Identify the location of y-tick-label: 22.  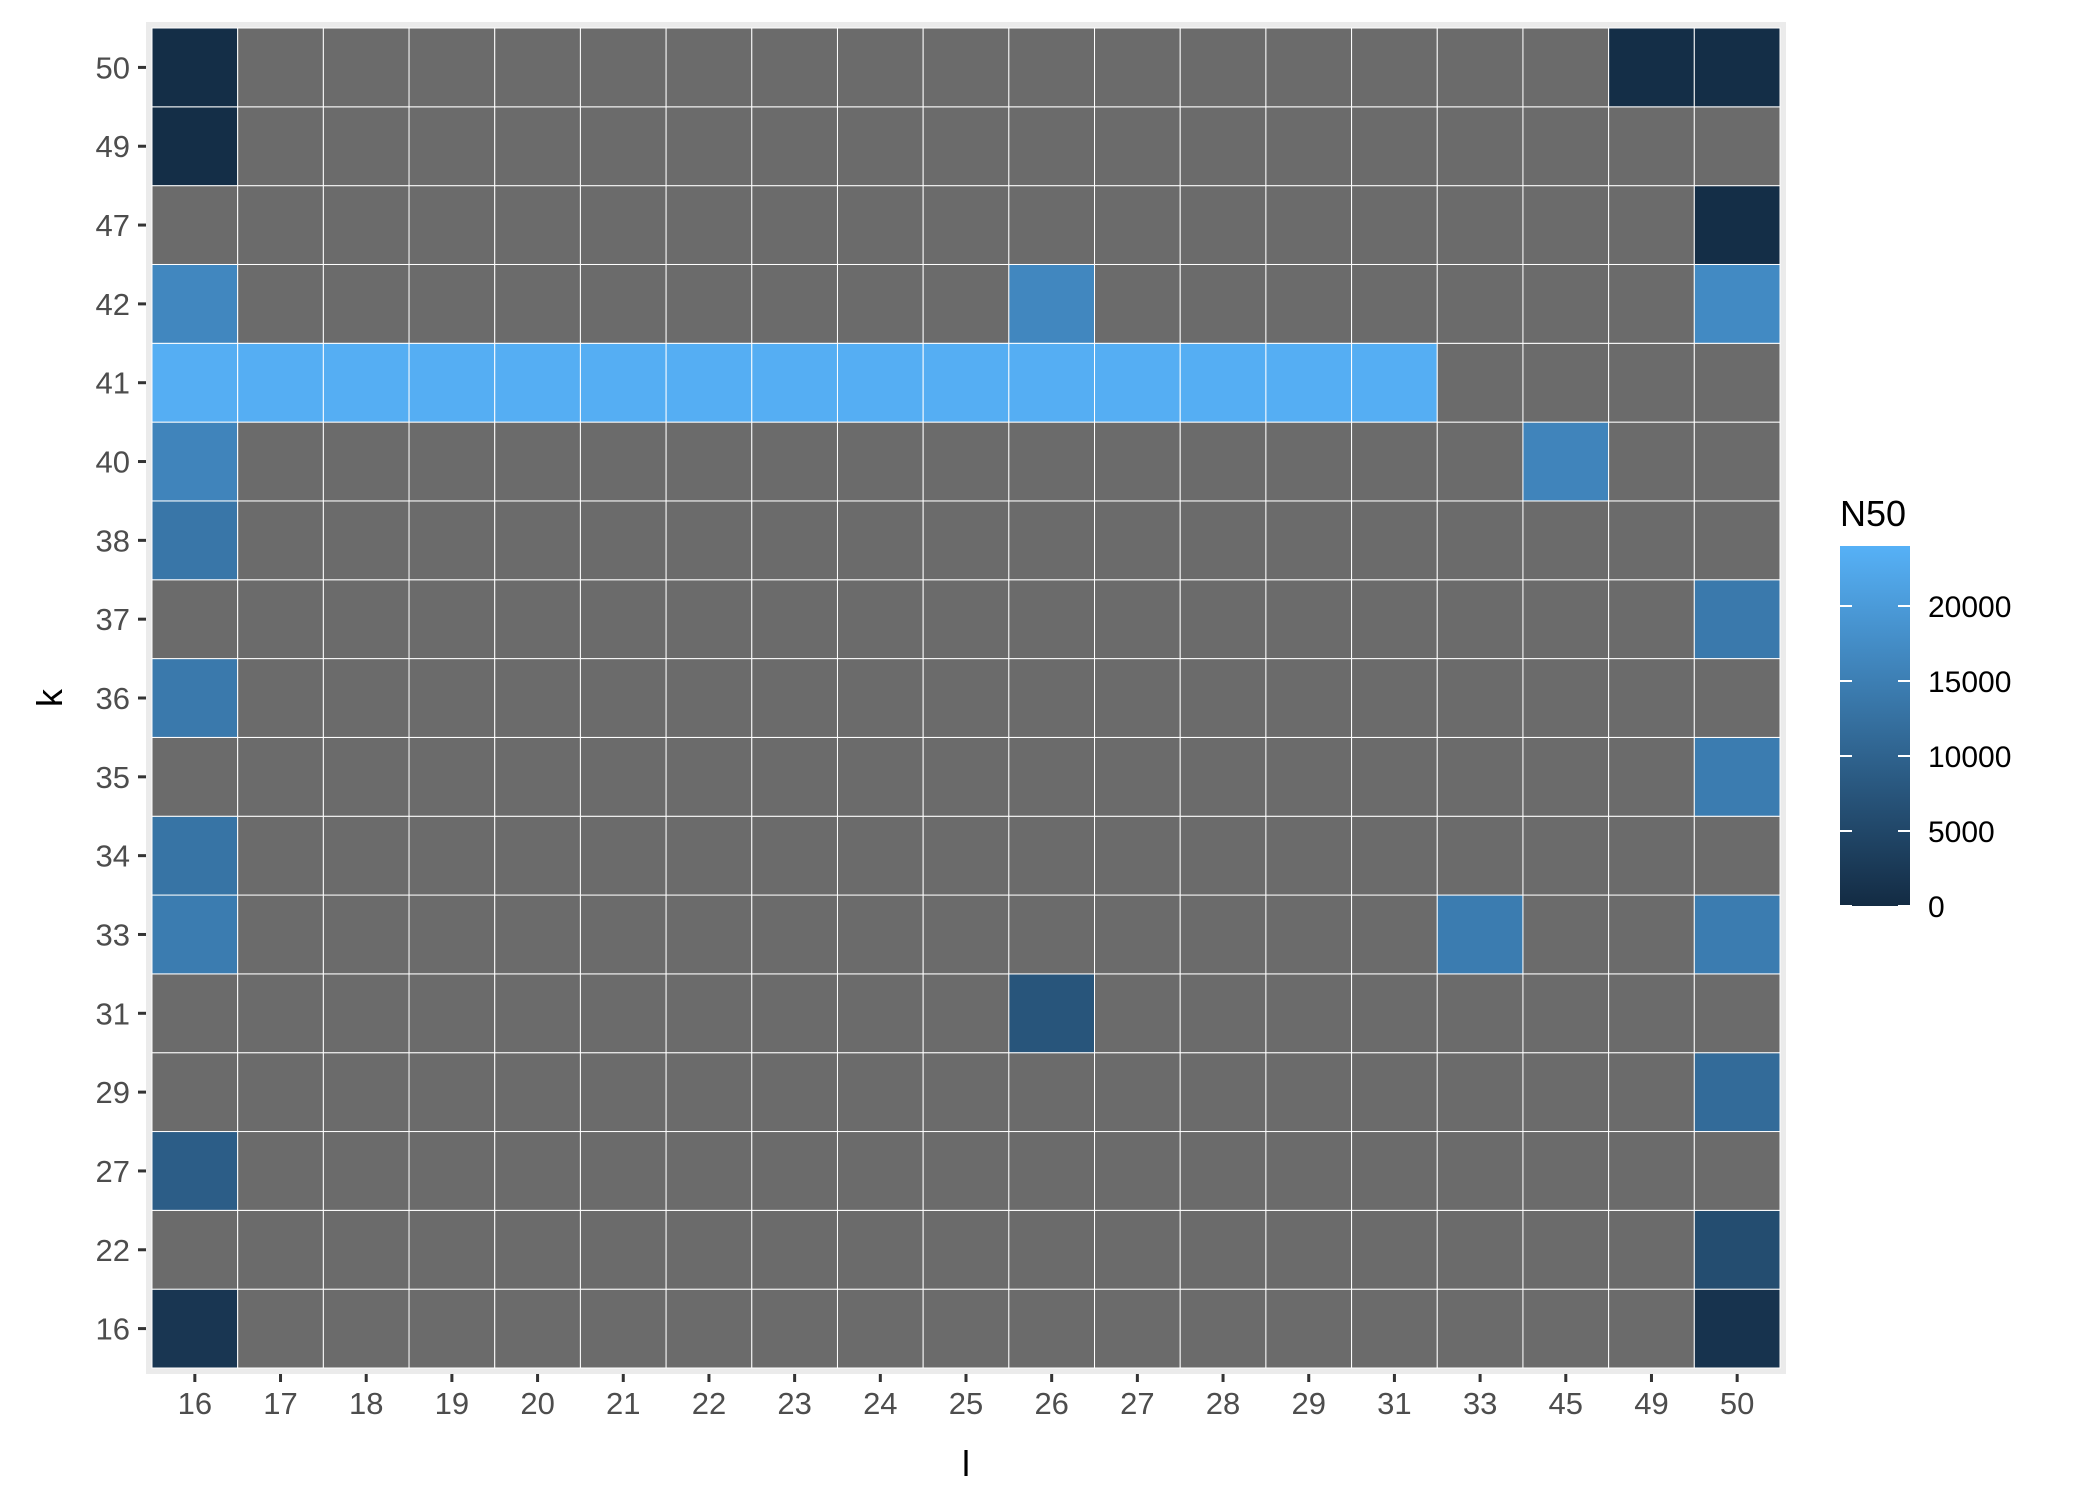
(113, 1250).